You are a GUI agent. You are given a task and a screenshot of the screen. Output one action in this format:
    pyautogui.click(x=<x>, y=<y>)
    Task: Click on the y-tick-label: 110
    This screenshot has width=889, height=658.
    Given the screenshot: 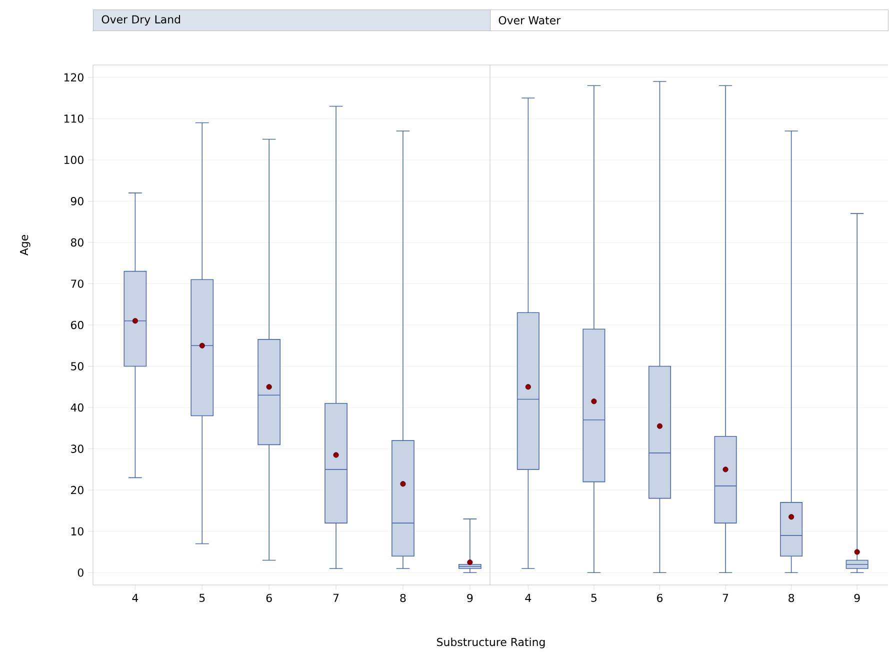 What is the action you would take?
    pyautogui.click(x=74, y=118)
    